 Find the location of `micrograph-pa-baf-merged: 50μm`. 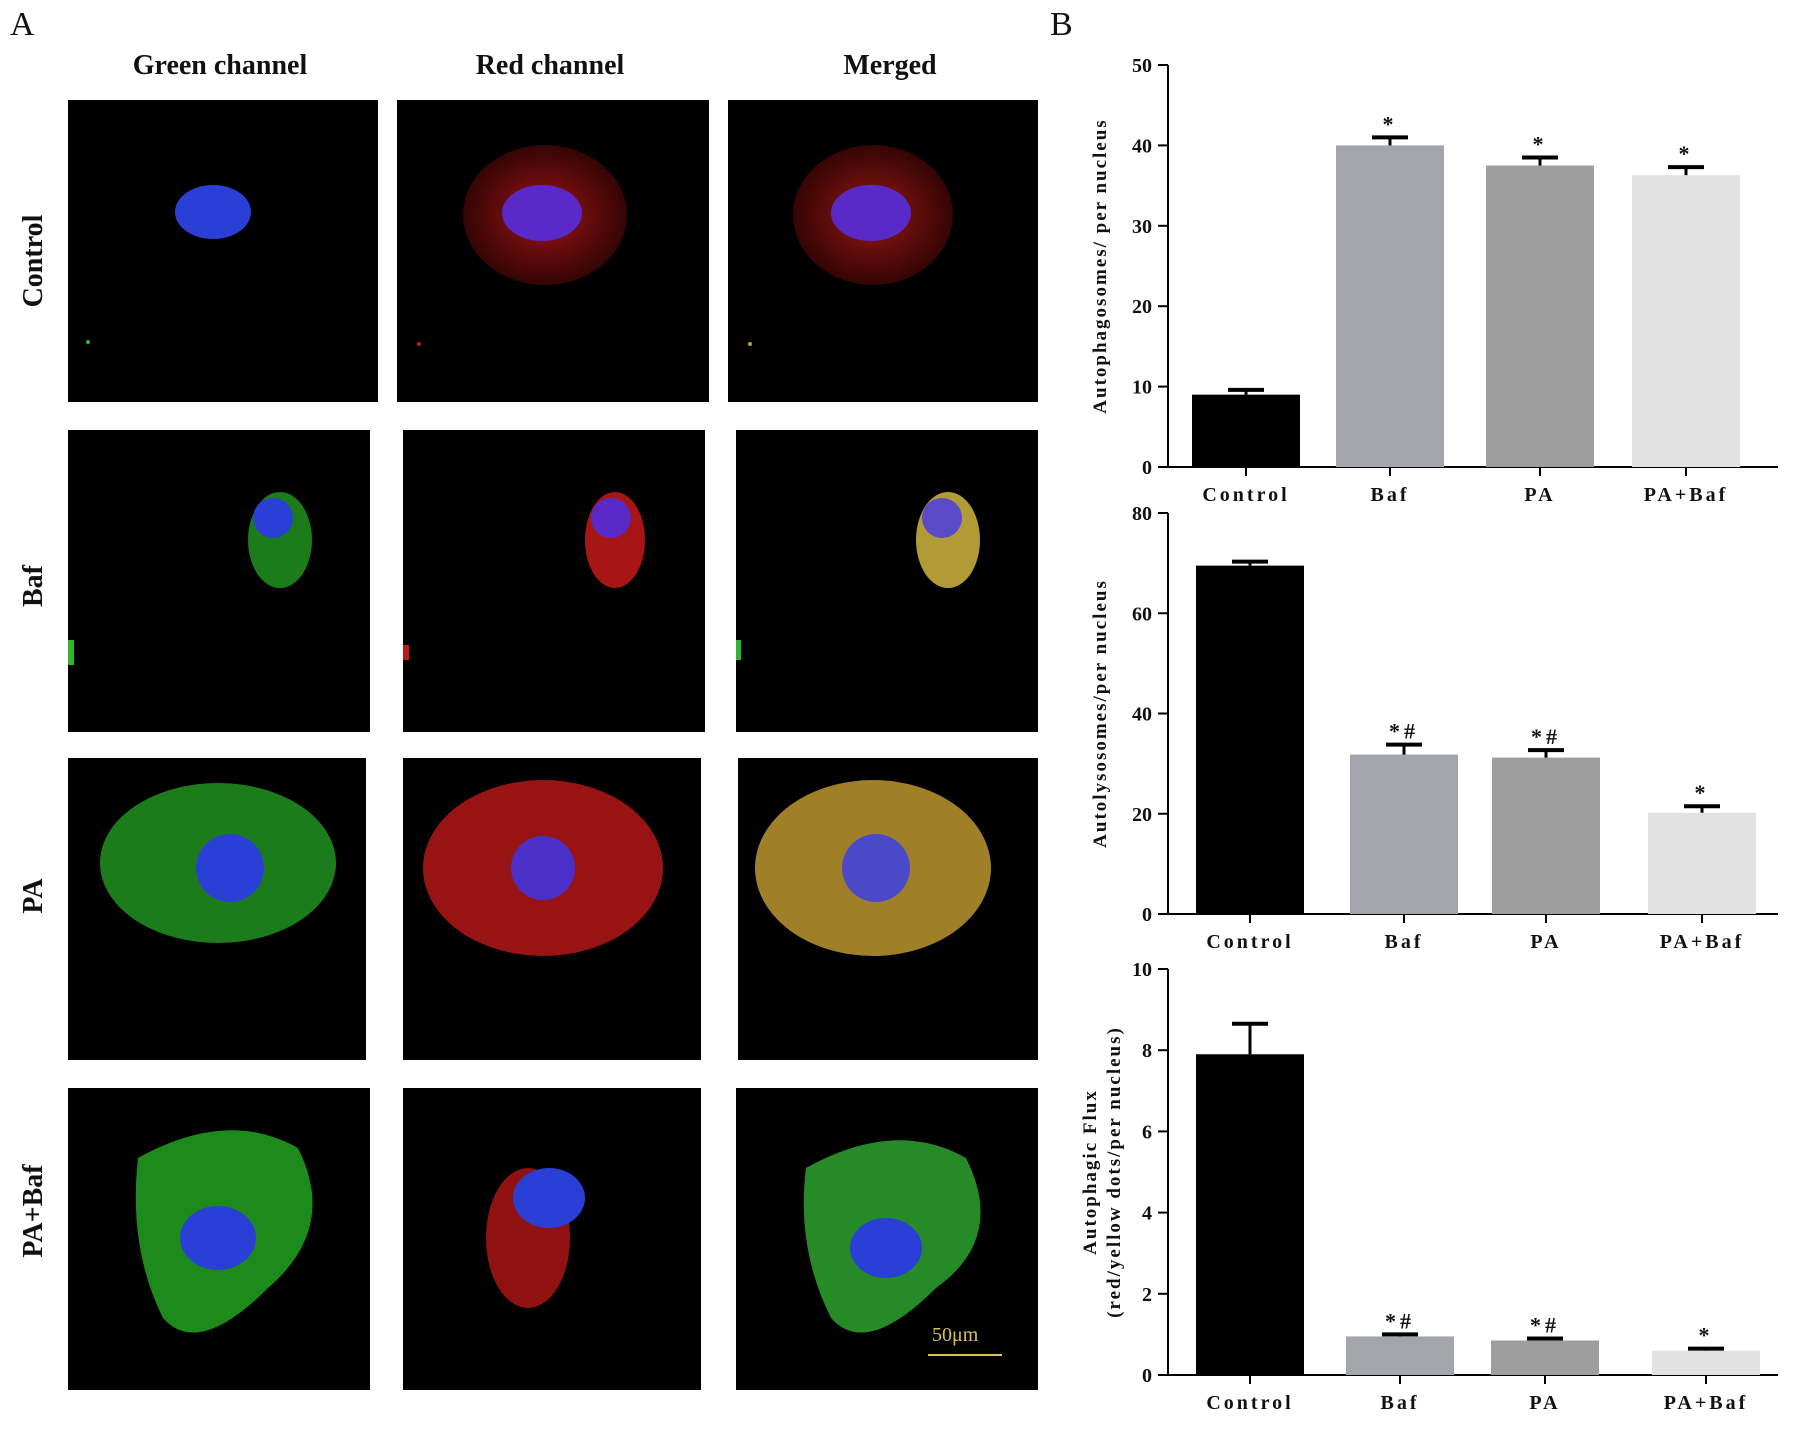

micrograph-pa-baf-merged: 50μm is located at coordinates (887, 1239).